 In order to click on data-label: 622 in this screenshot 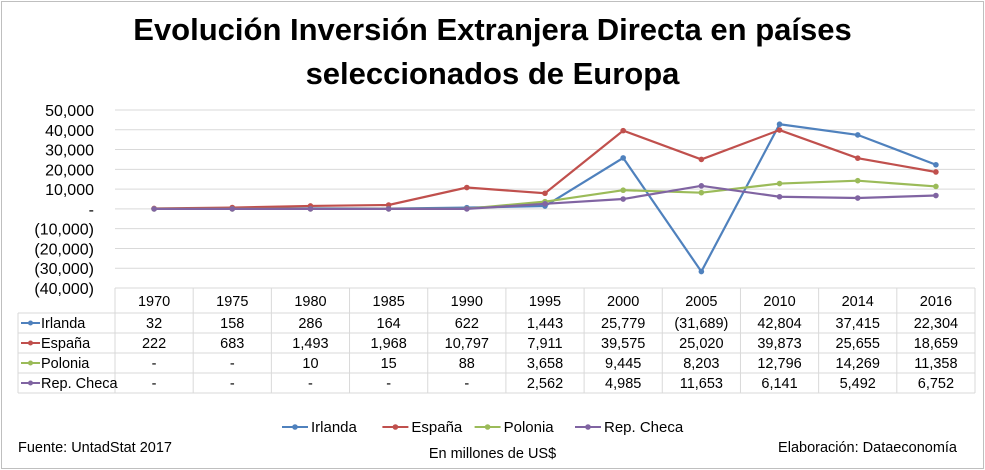, I will do `click(467, 324)`.